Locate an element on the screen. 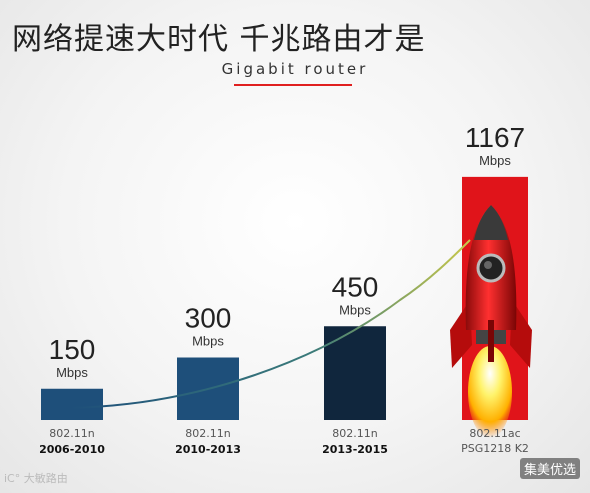 This screenshot has width=590, height=493. rocket-nose is located at coordinates (491, 222).